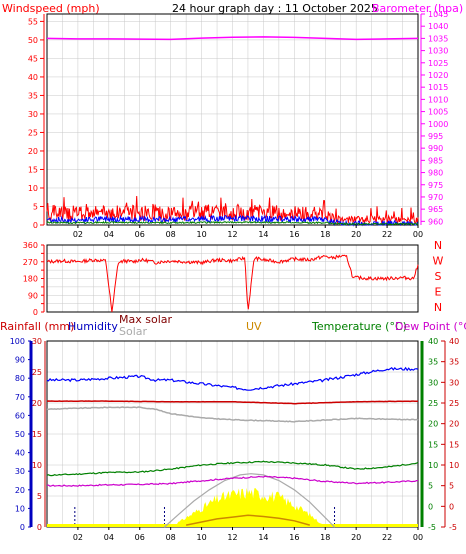  What do you see at coordinates (145, 319) in the screenshot?
I see `legend-max-solar: Max solar` at bounding box center [145, 319].